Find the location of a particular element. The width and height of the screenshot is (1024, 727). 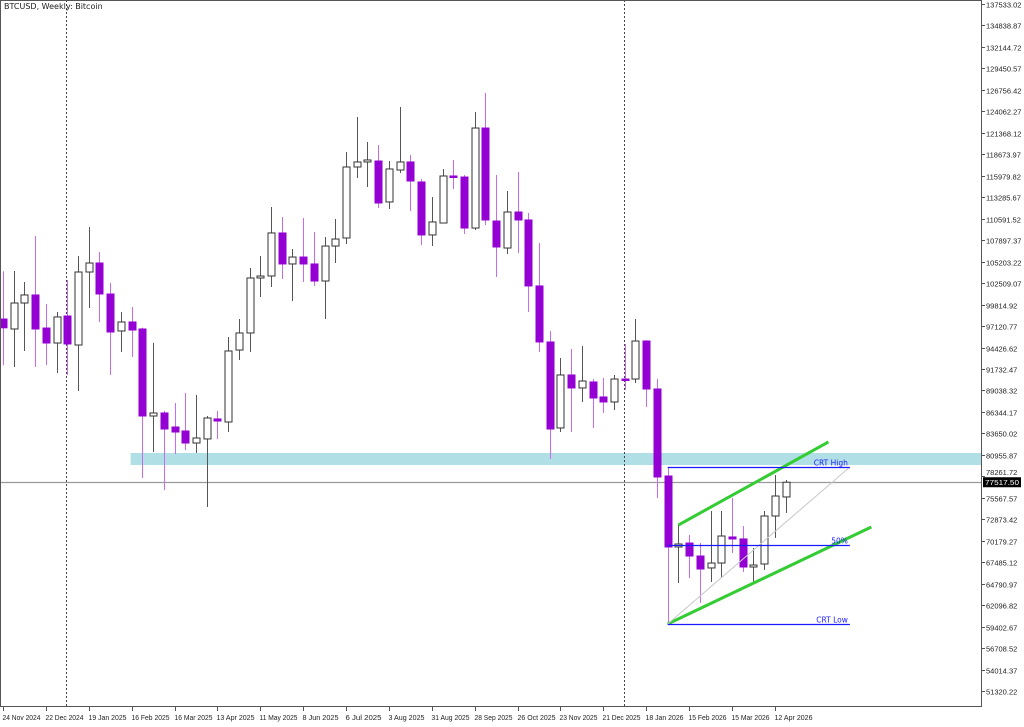

annotations: CRT High 50% CRT Low is located at coordinates (769, 533).